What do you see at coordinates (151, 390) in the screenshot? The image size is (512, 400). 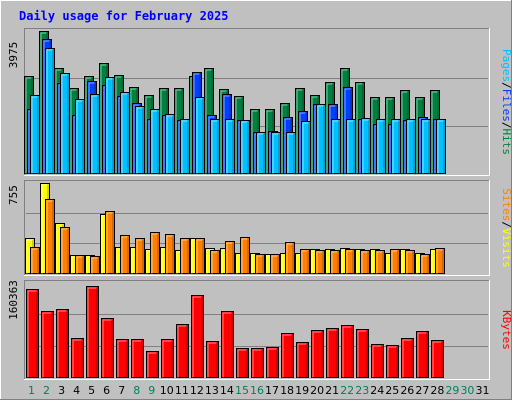 I see `day-label-9: 9` at bounding box center [151, 390].